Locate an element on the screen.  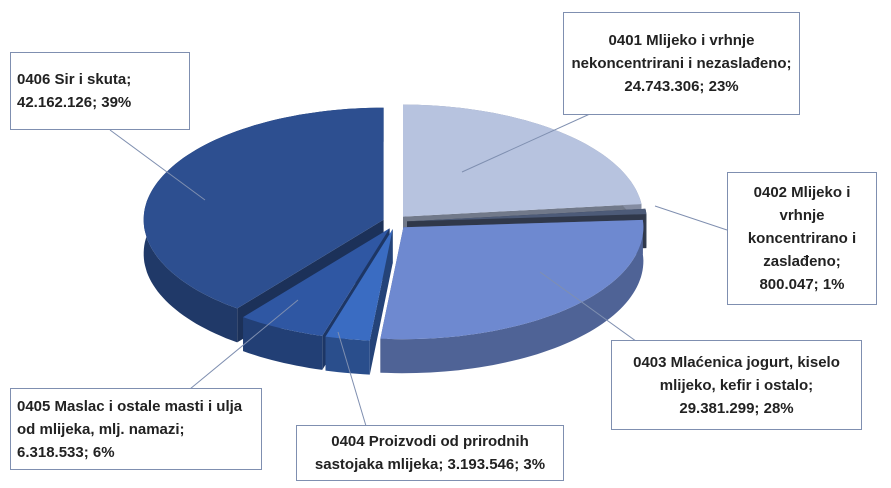
label-text: 0406 Sir i skuta; 42.162.126; 39% is located at coordinates (100, 91).